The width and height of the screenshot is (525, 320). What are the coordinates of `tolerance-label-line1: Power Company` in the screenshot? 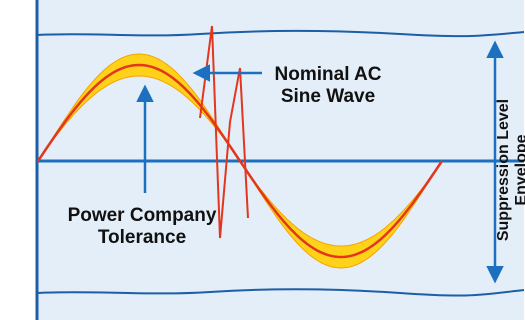 It's located at (142, 215).